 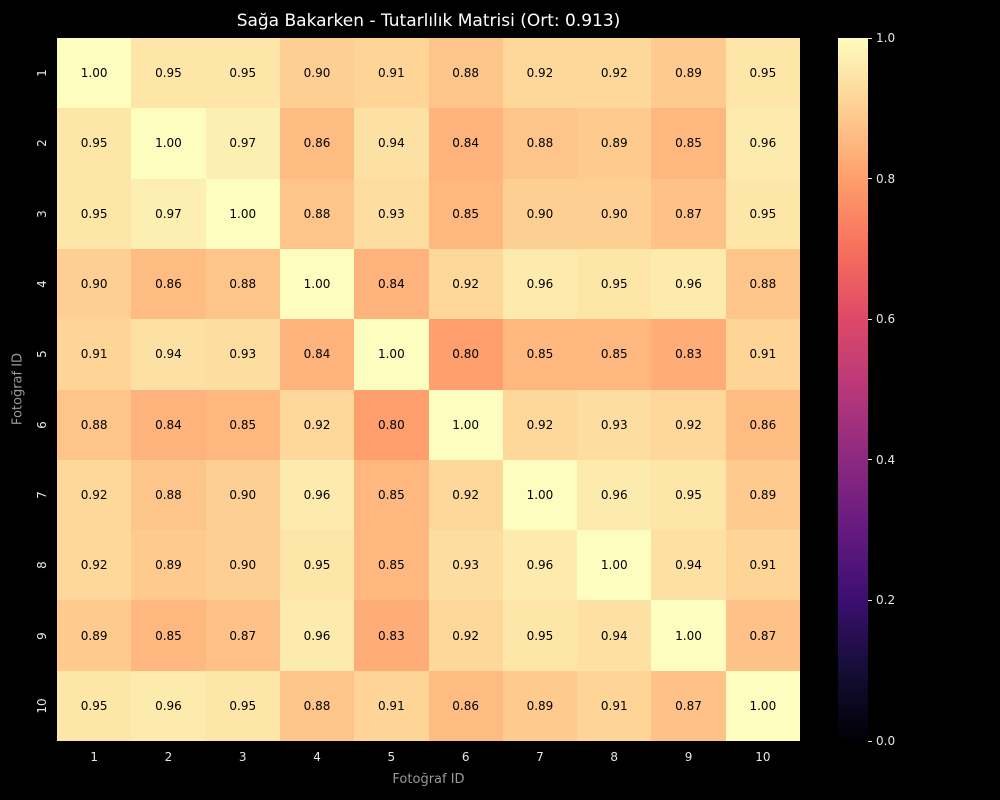 I want to click on heatmap-cell: 0.83, so click(x=391, y=635).